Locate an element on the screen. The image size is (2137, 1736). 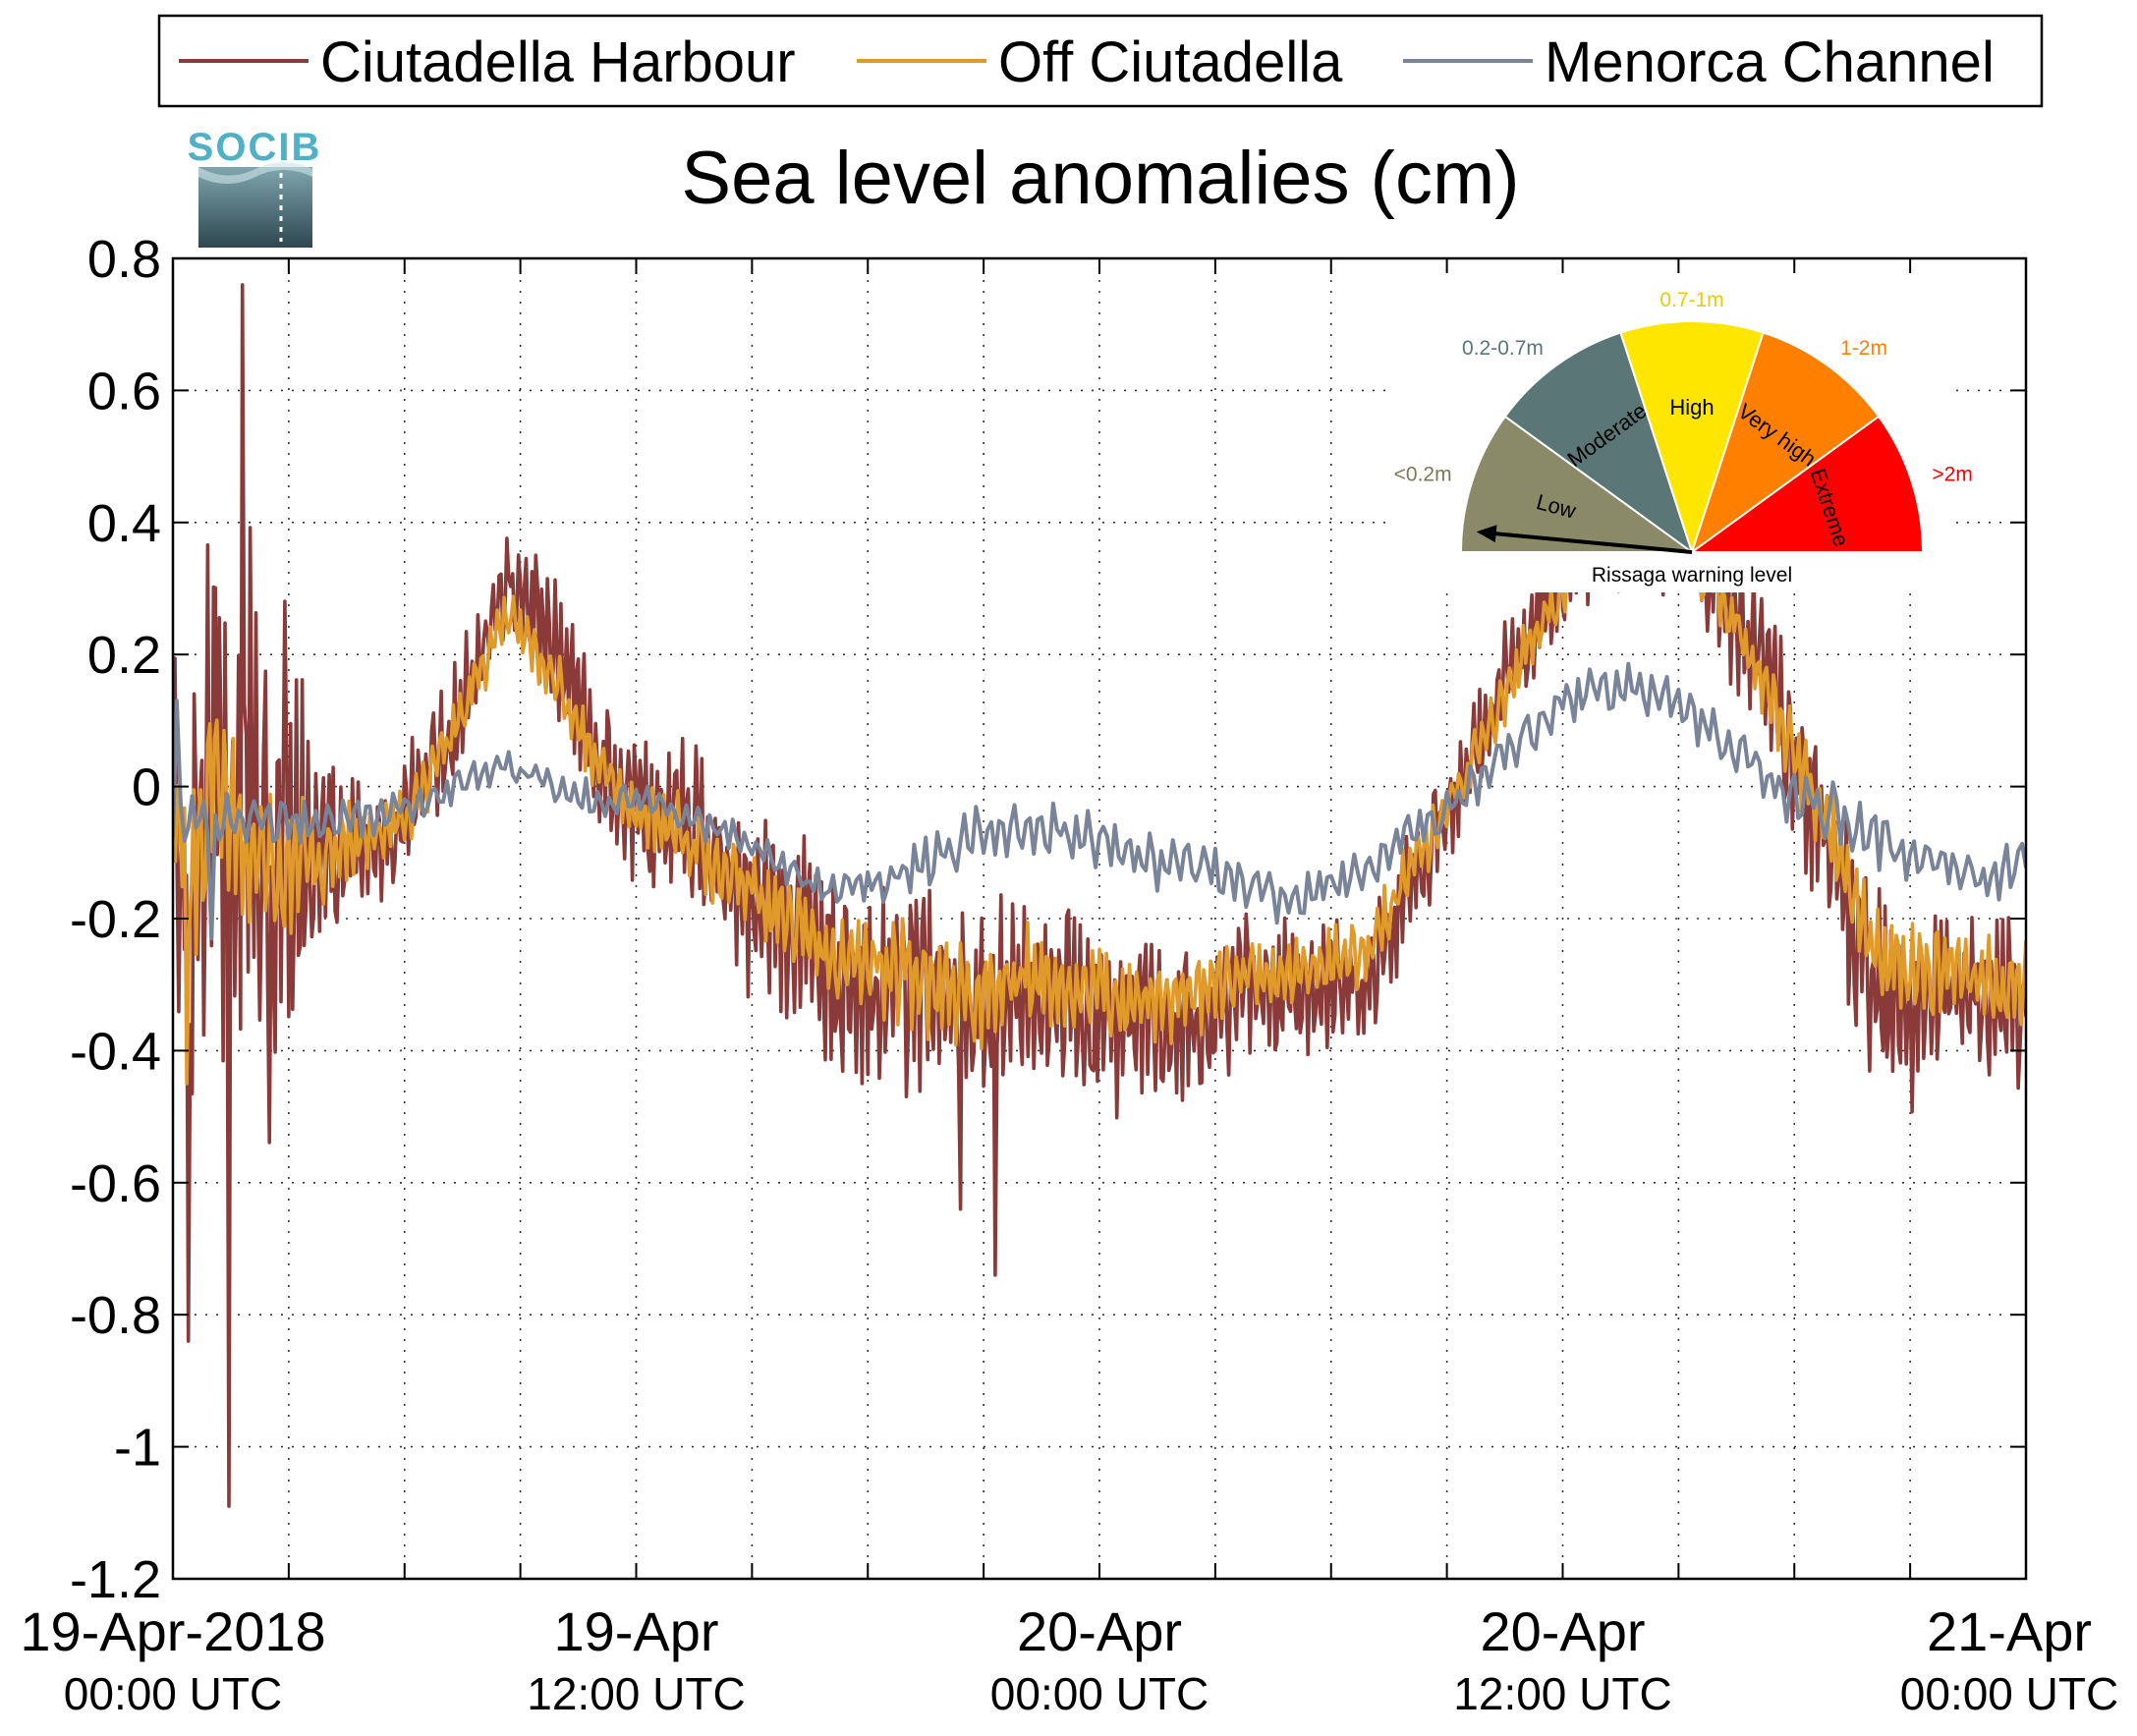
gauge-label-high: High is located at coordinates (1691, 407).